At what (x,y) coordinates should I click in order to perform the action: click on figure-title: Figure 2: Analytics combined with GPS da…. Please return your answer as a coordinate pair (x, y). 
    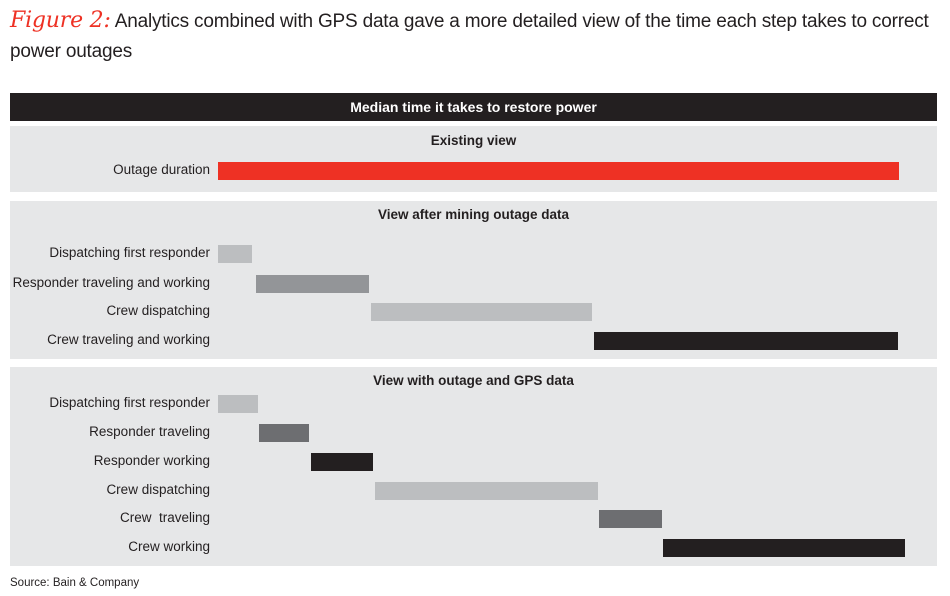
    Looking at the image, I should click on (477, 36).